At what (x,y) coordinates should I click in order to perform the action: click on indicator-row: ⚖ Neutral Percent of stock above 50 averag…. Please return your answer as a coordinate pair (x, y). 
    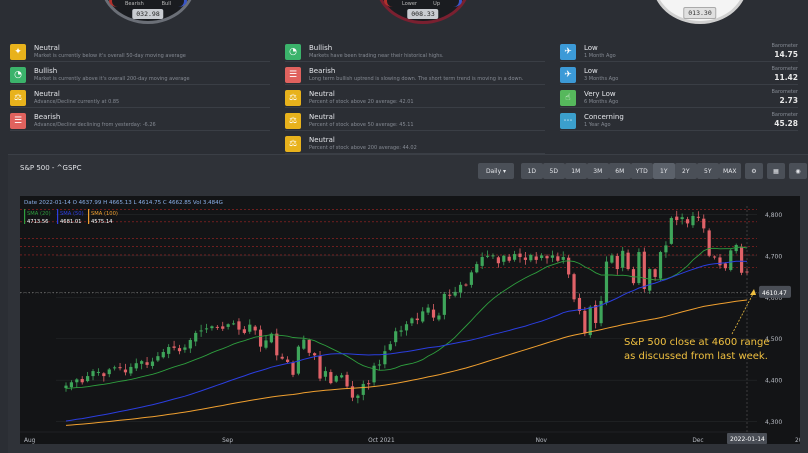
    Looking at the image, I should click on (415, 121).